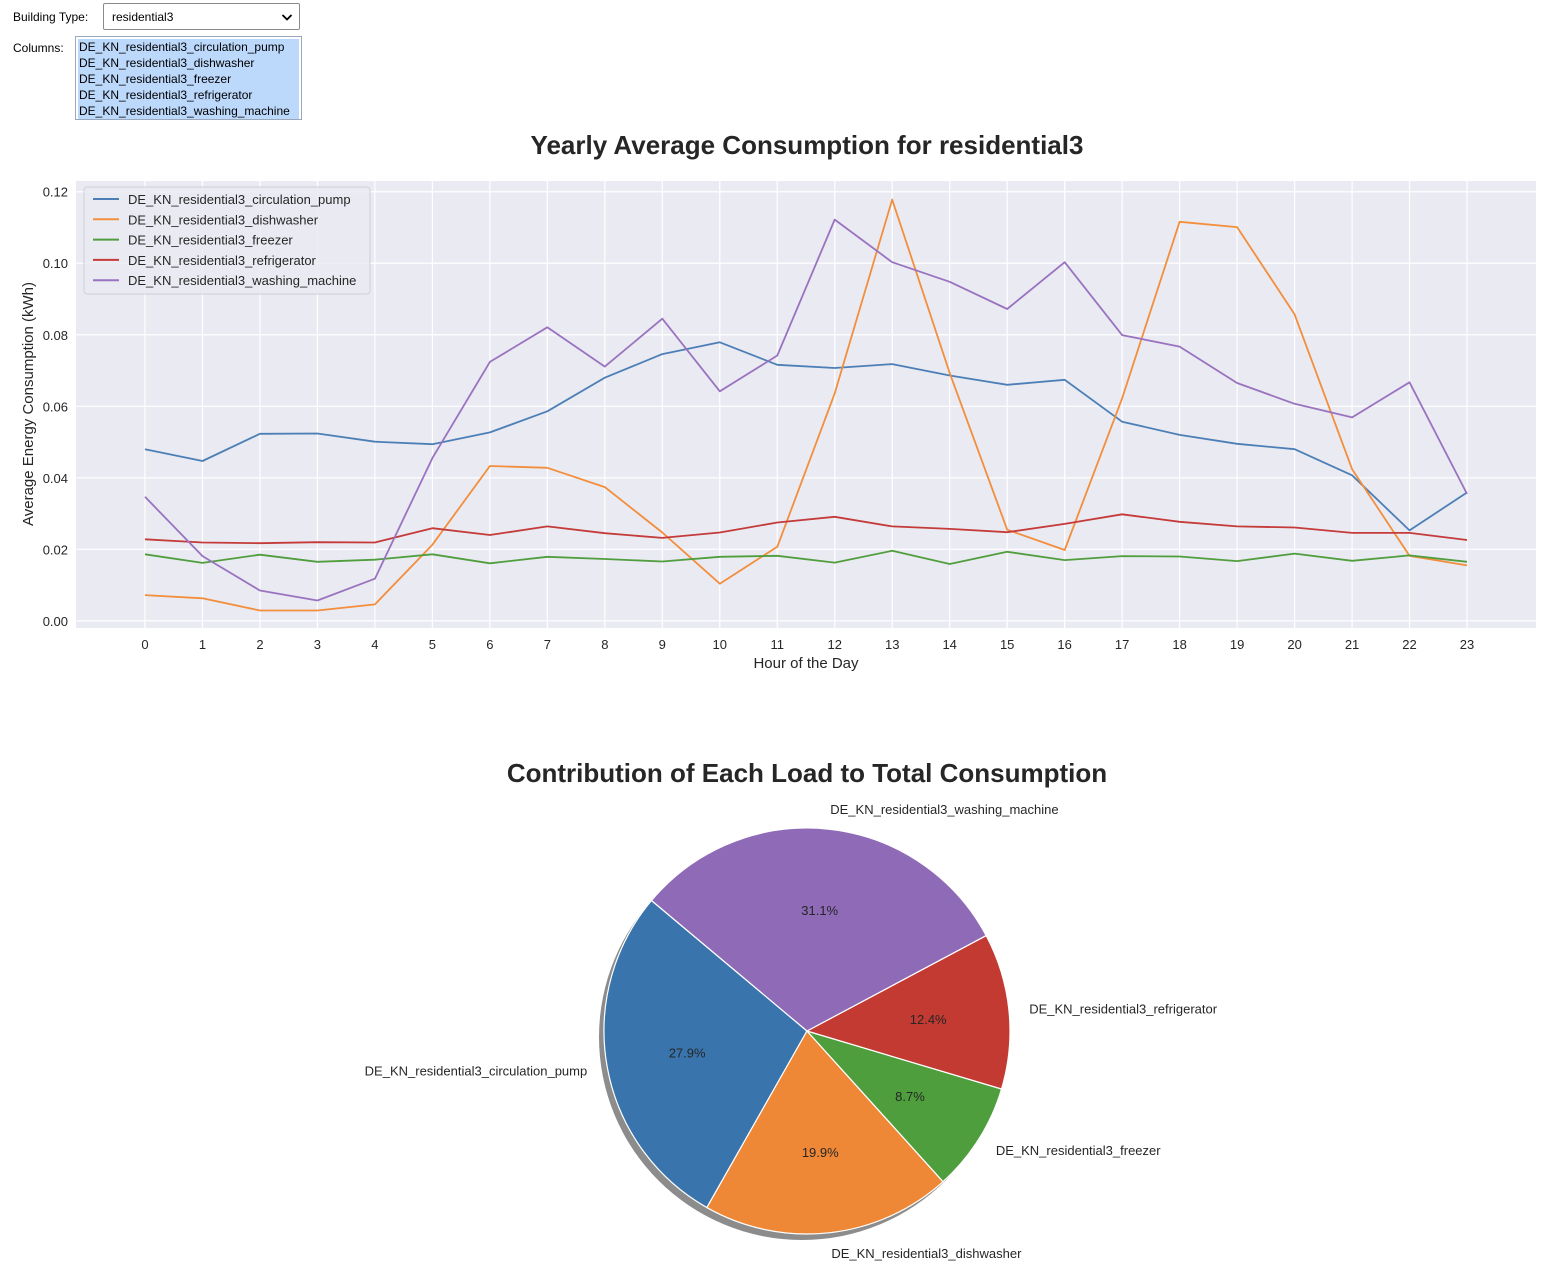  Describe the element at coordinates (1123, 1009) in the screenshot. I see `pie-slice-label: DE_KN_residential3_refrigerator` at that location.